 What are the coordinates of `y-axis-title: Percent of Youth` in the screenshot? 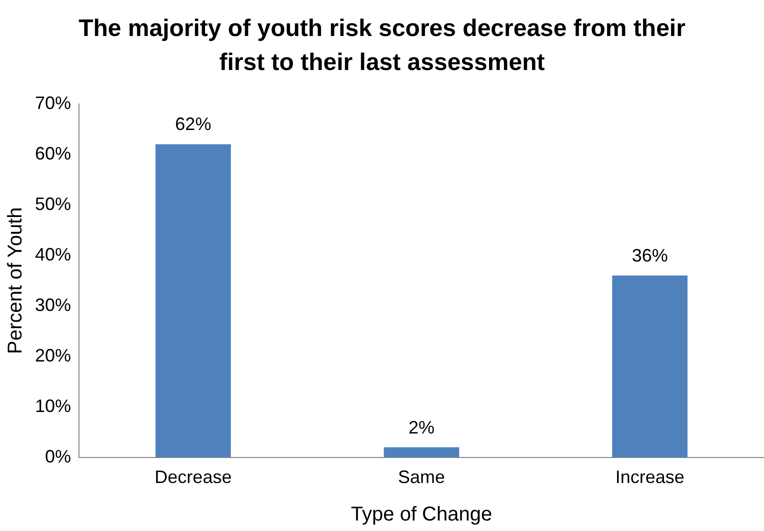 It's located at (15, 280).